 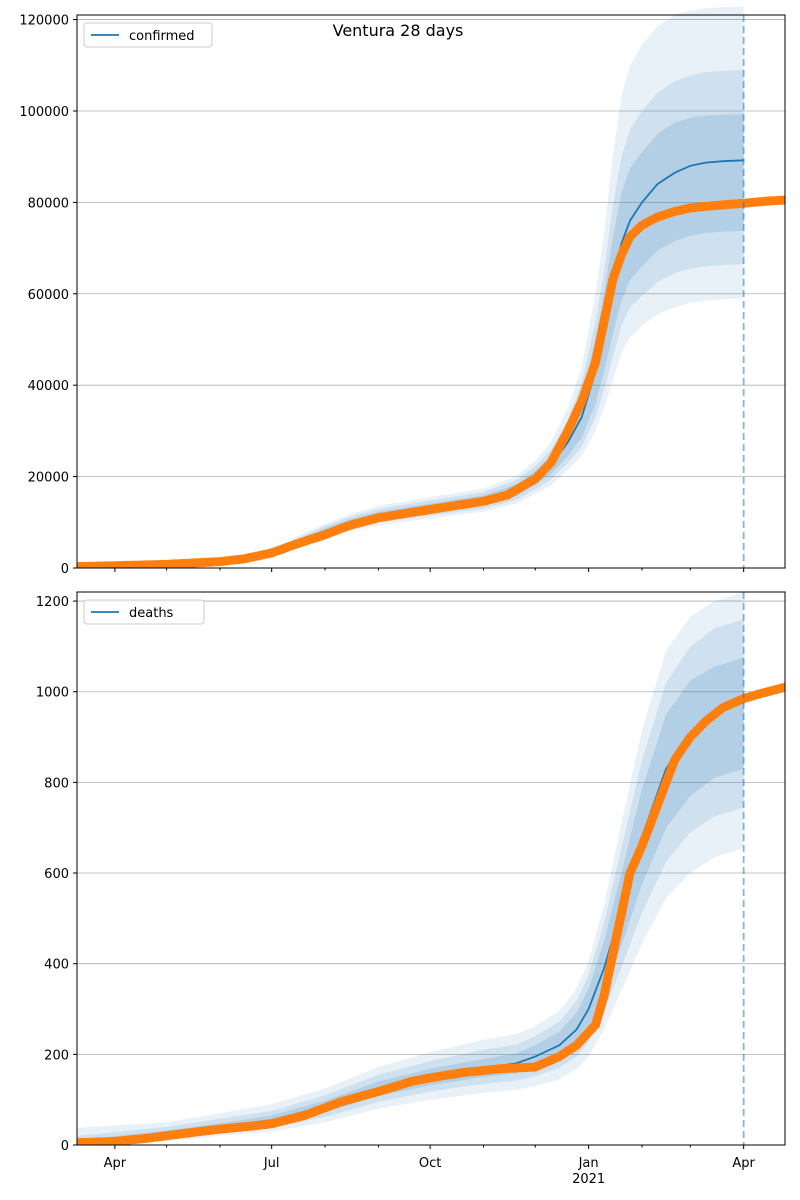 What do you see at coordinates (48, 295) in the screenshot?
I see `y-tick-label: 60000` at bounding box center [48, 295].